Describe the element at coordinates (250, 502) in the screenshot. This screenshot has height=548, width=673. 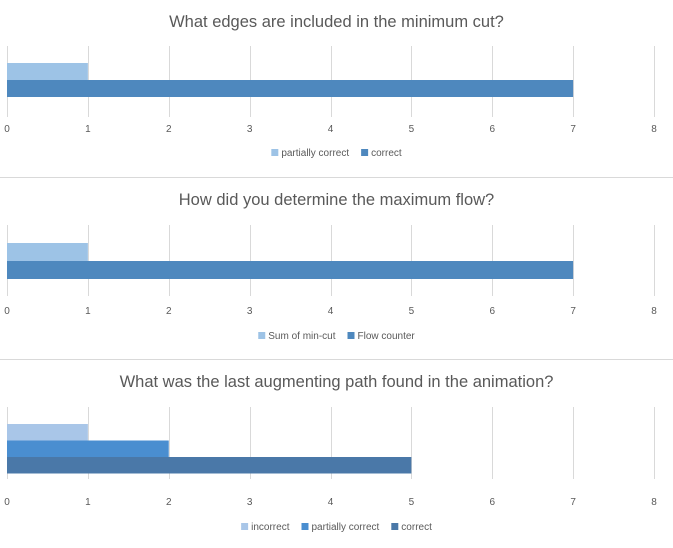
I see `chart-3-tick-label-3: 3` at that location.